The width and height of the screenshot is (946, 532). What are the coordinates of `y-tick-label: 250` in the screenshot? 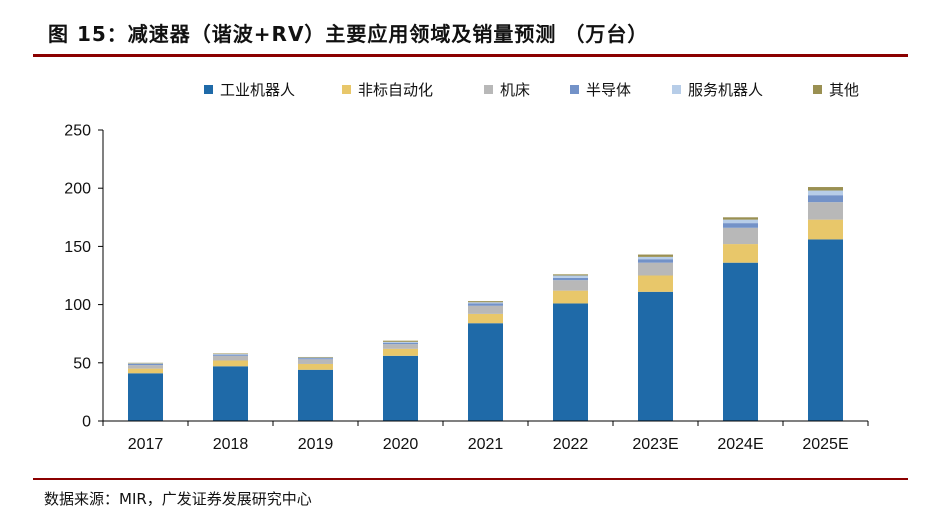 It's located at (77, 131).